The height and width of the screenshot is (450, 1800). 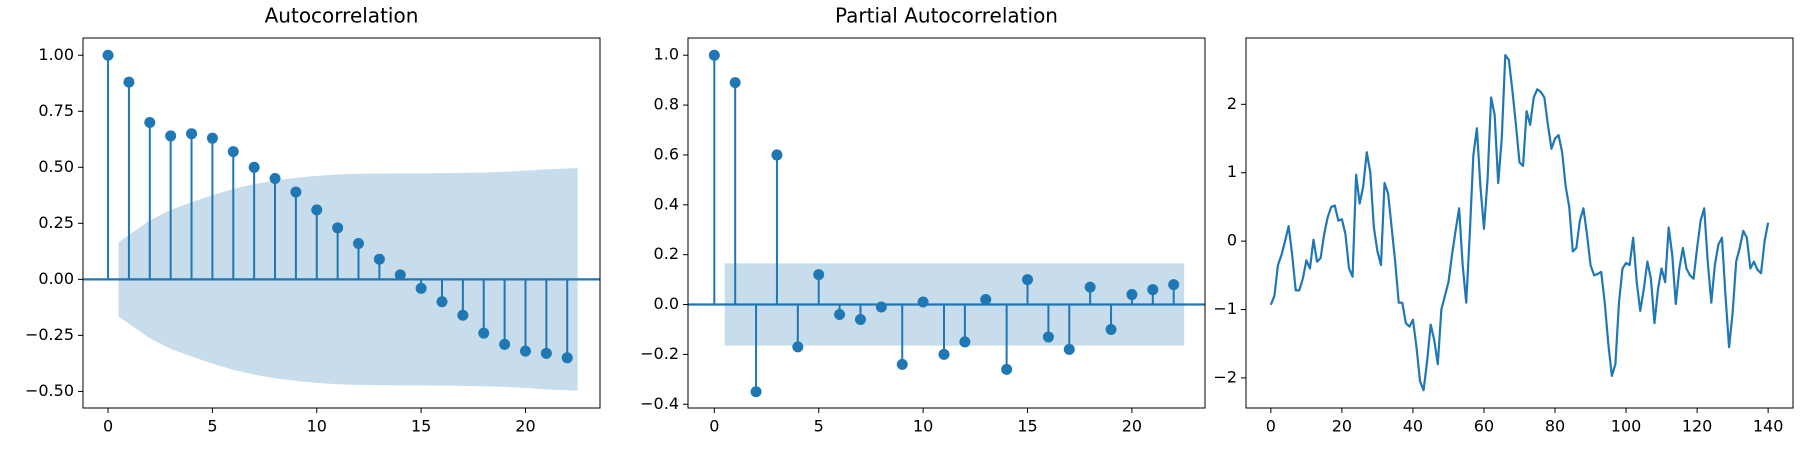 I want to click on y-tick-label: −0.4, so click(x=659, y=403).